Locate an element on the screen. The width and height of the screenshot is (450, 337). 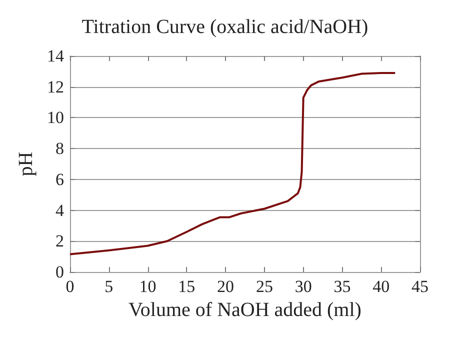
x-tick-label: 20 is located at coordinates (225, 286).